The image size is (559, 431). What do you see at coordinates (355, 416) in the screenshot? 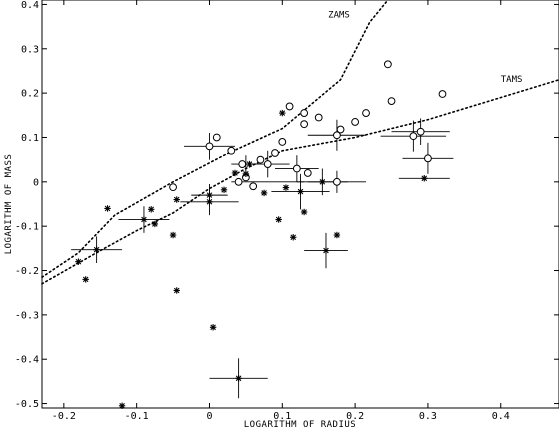
I see `x-tick-label: 0.2` at bounding box center [355, 416].